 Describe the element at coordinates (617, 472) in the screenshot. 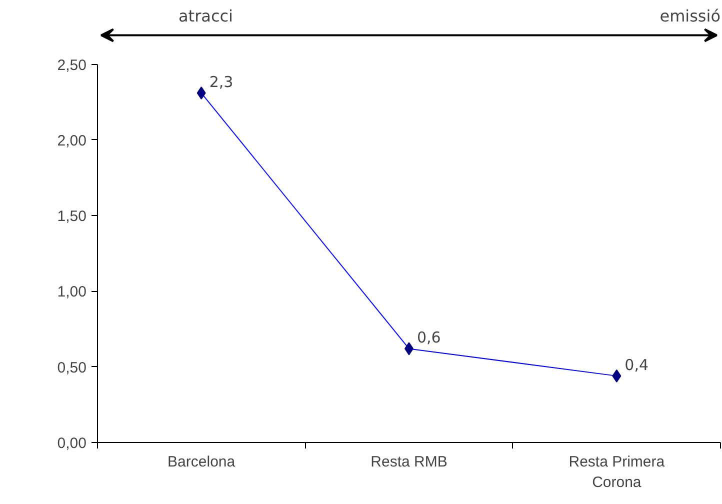

I see `x-tick-label: Resta Primera Corona` at that location.